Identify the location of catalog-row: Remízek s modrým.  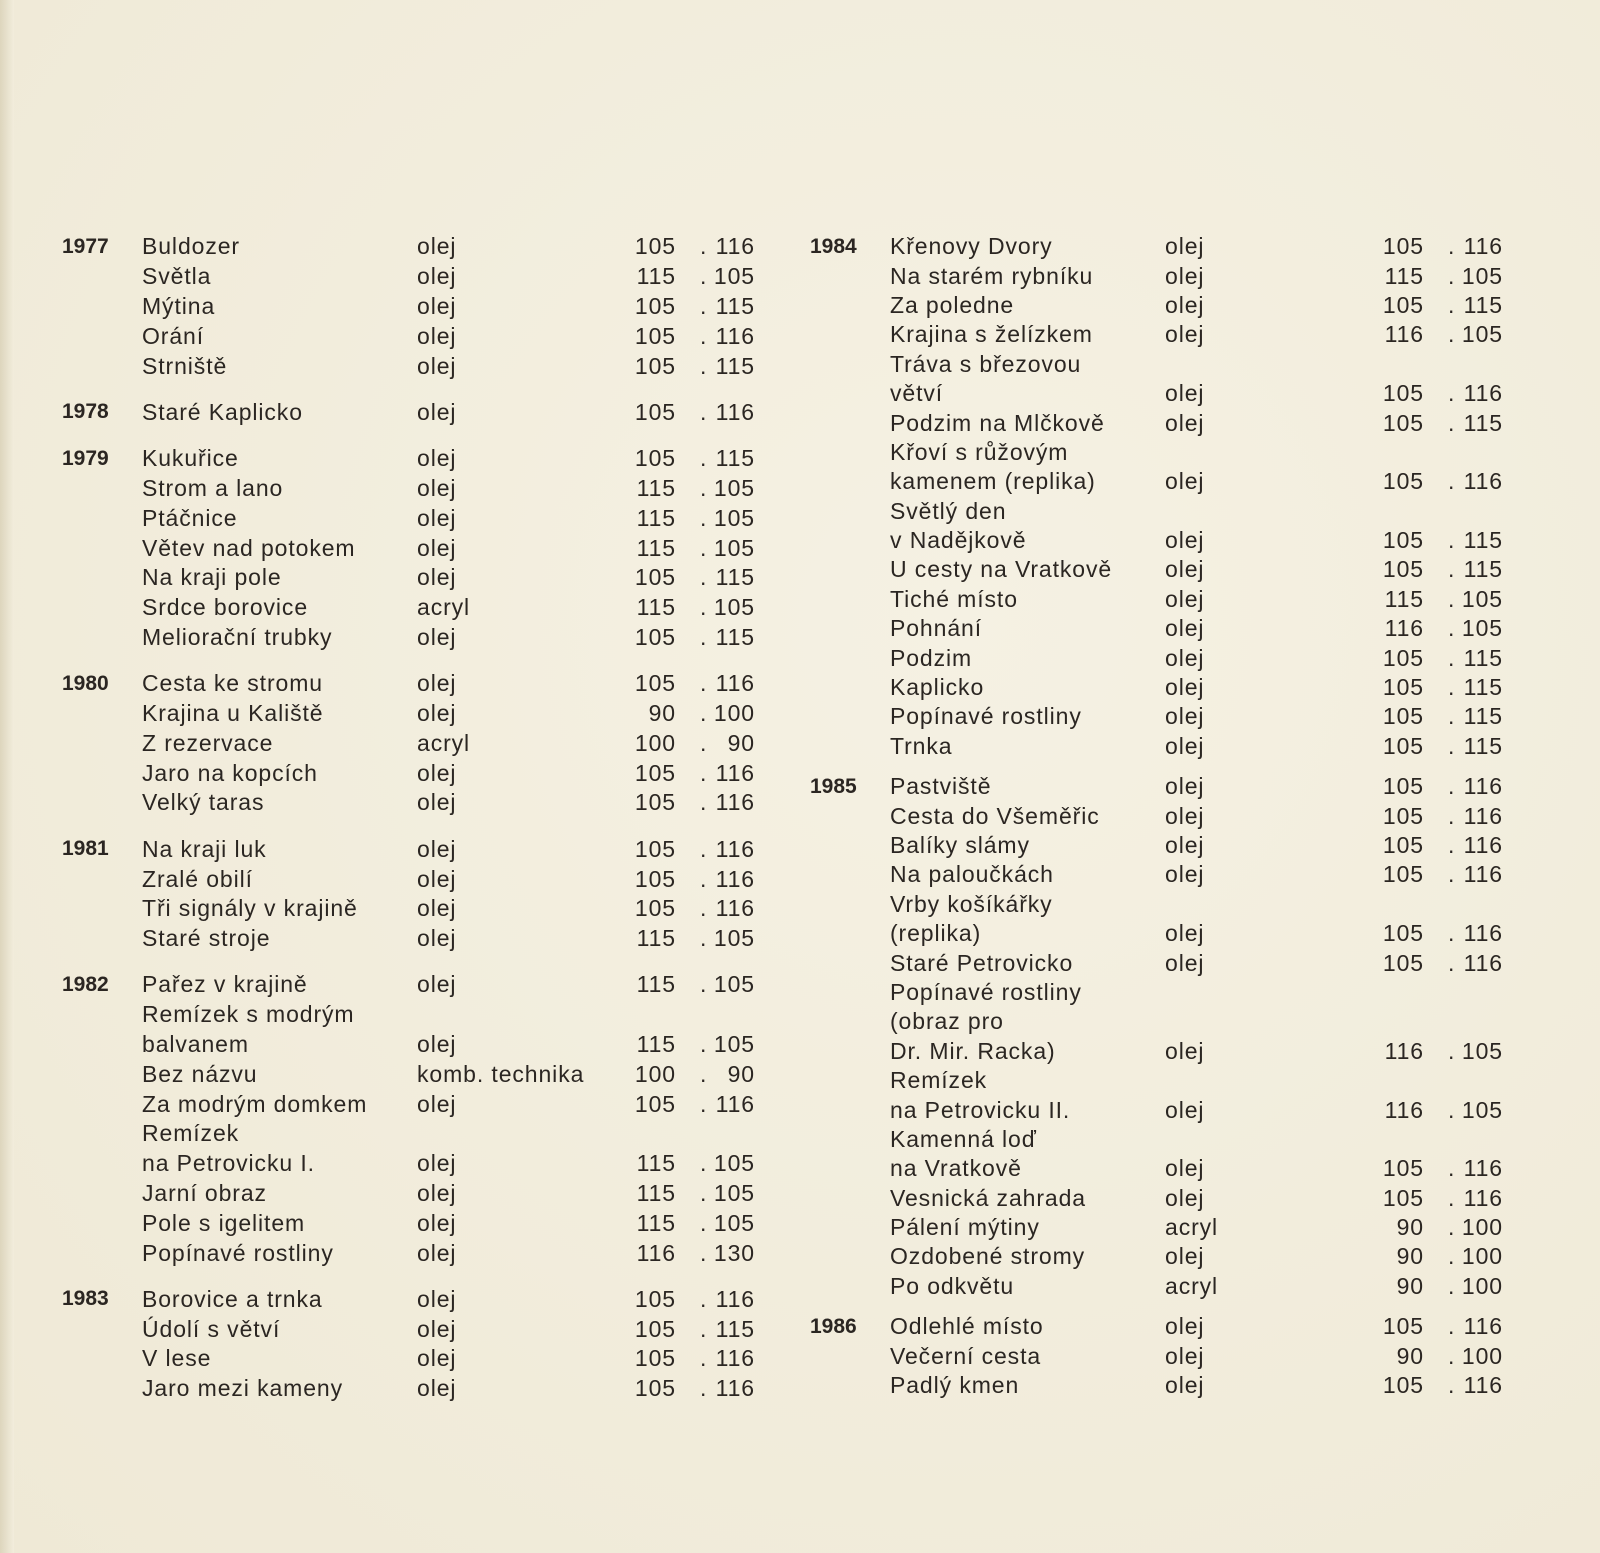
(420, 1015).